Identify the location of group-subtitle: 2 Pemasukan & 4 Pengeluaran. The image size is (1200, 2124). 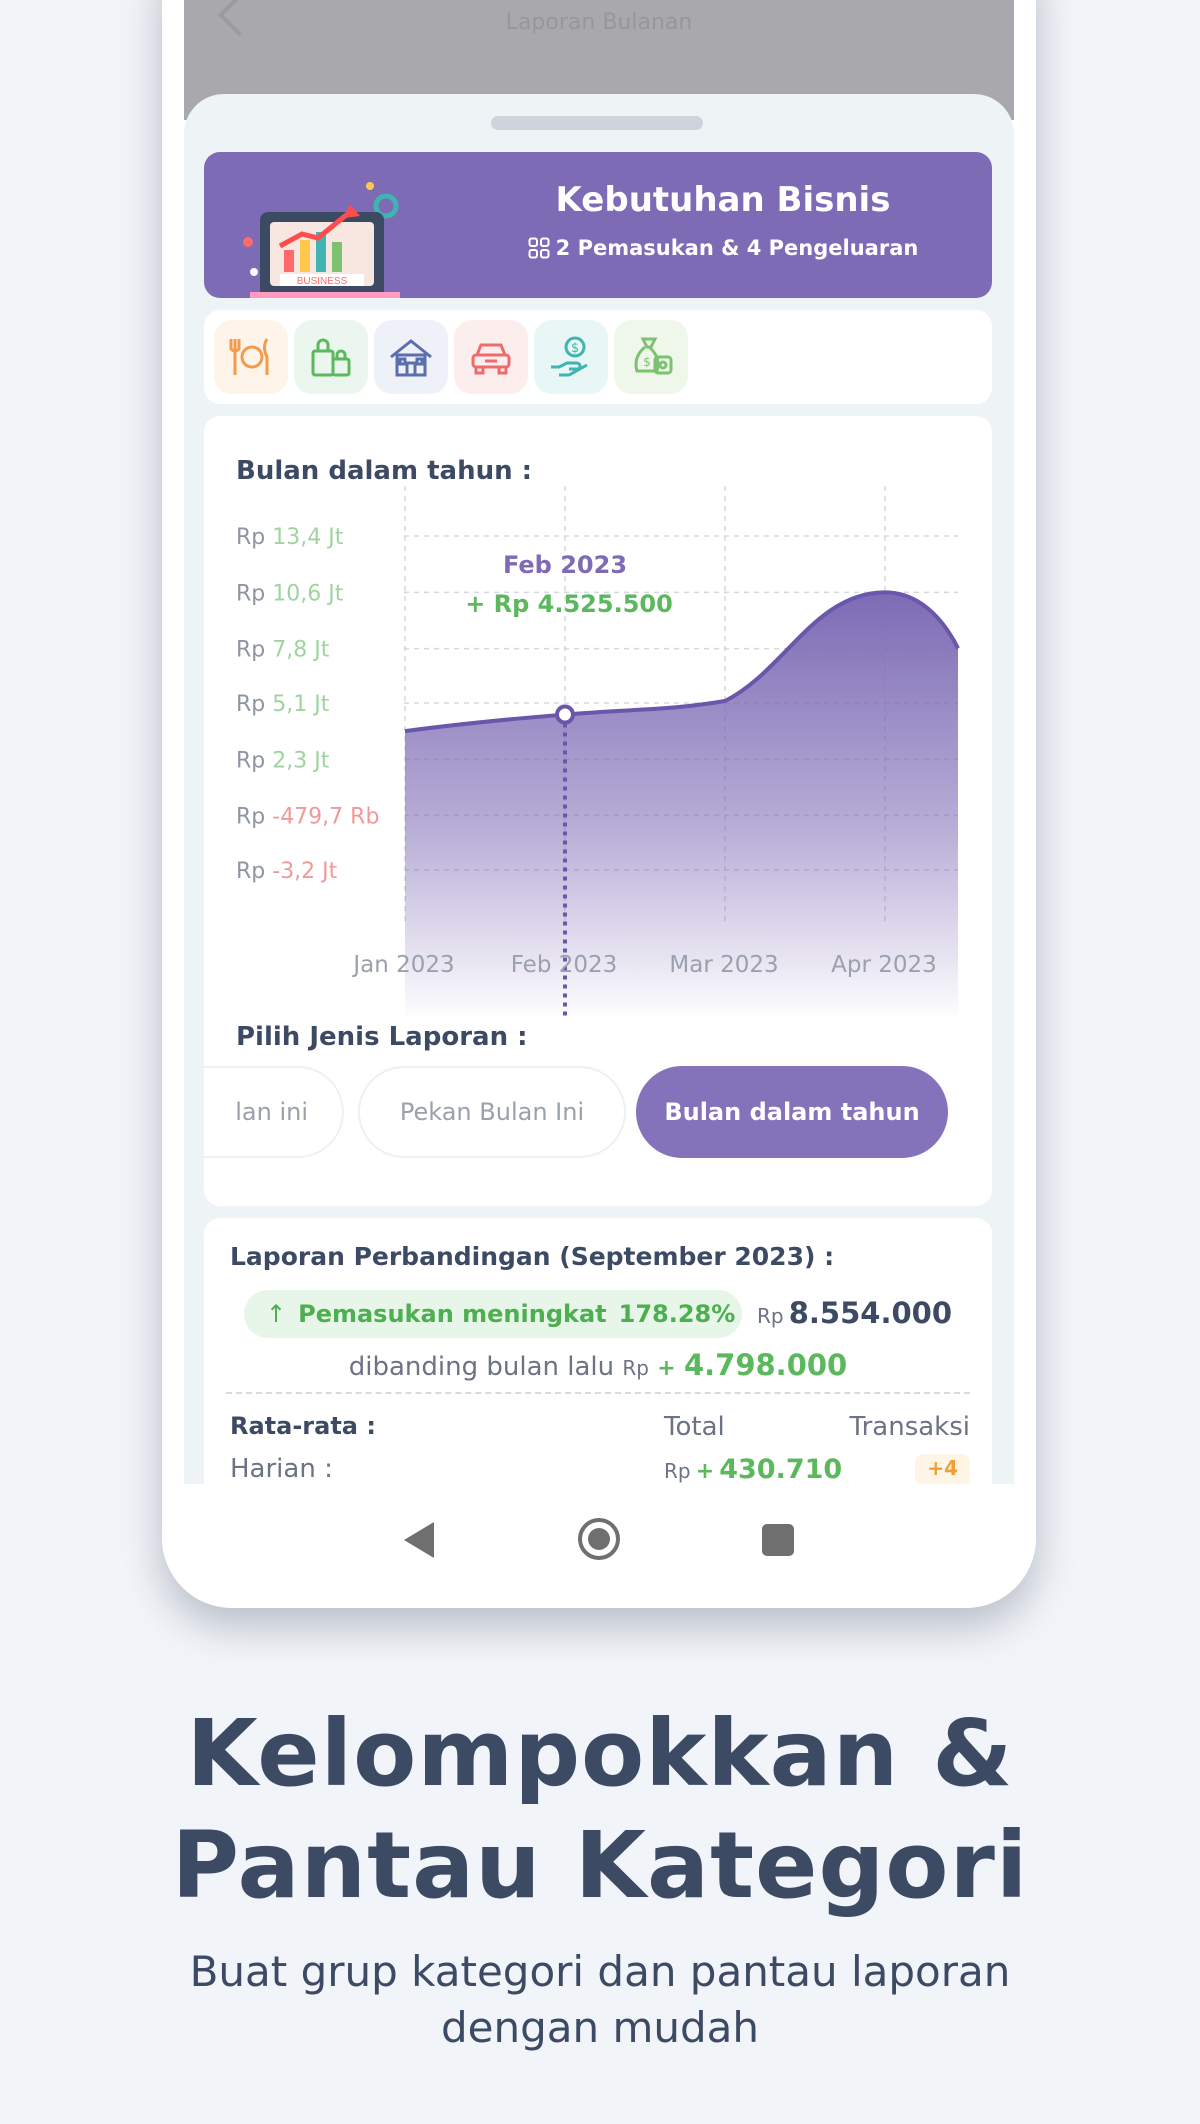
(723, 248).